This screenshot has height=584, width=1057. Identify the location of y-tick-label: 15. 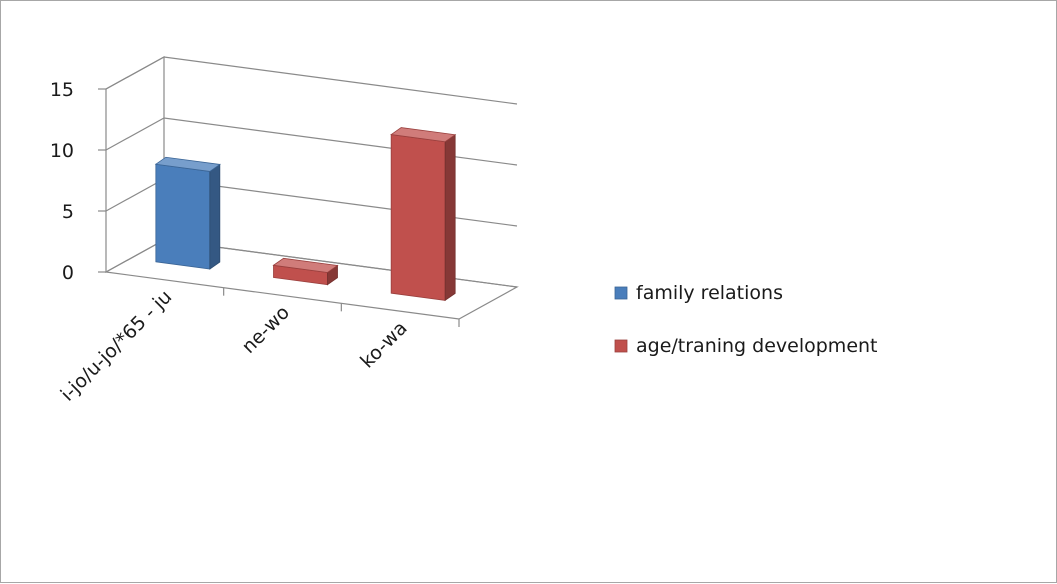
(62, 90).